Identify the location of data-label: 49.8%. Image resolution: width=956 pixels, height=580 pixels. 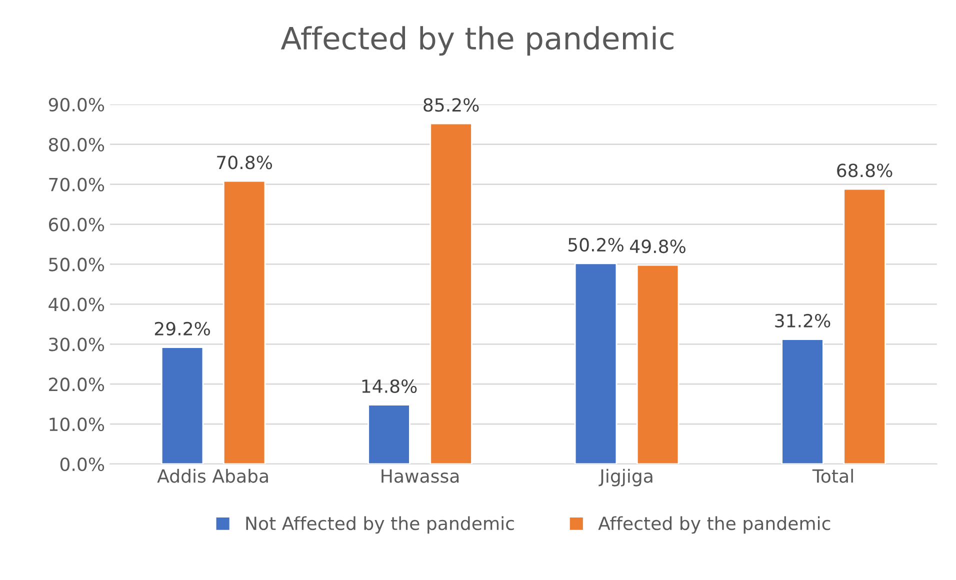
(658, 247).